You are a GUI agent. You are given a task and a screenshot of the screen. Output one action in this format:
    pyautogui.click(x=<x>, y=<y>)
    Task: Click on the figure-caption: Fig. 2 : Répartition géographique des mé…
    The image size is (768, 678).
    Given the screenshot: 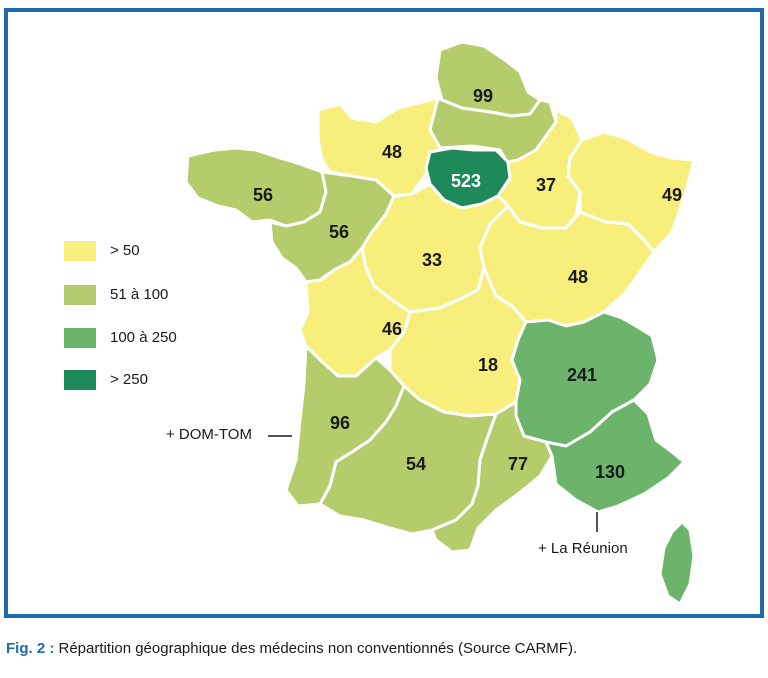 What is the action you would take?
    pyautogui.click(x=291, y=648)
    